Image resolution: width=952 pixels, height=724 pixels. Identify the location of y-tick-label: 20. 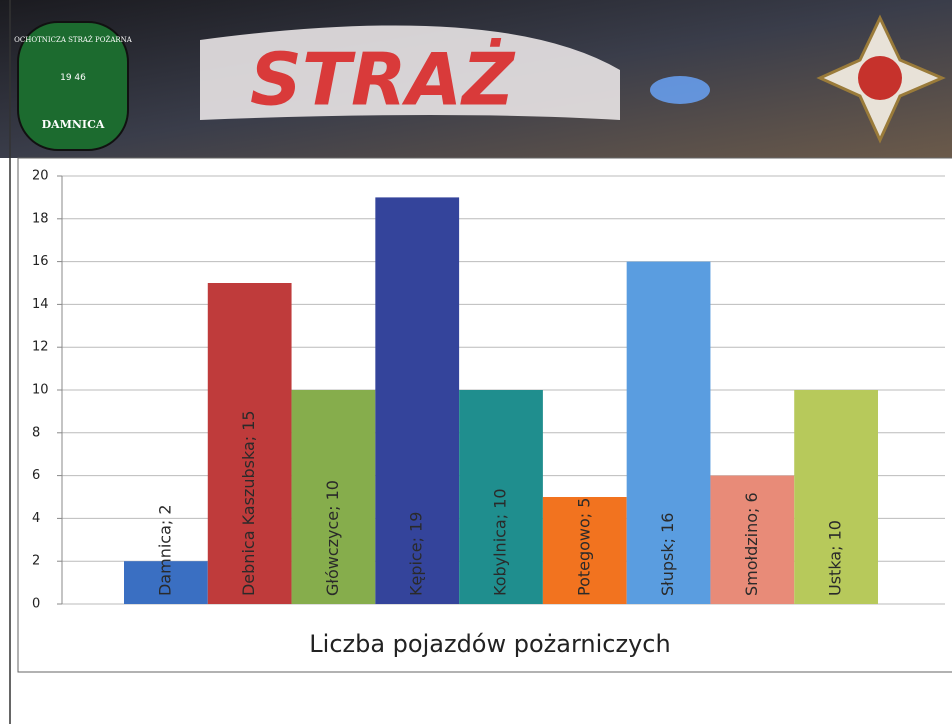
(40, 176).